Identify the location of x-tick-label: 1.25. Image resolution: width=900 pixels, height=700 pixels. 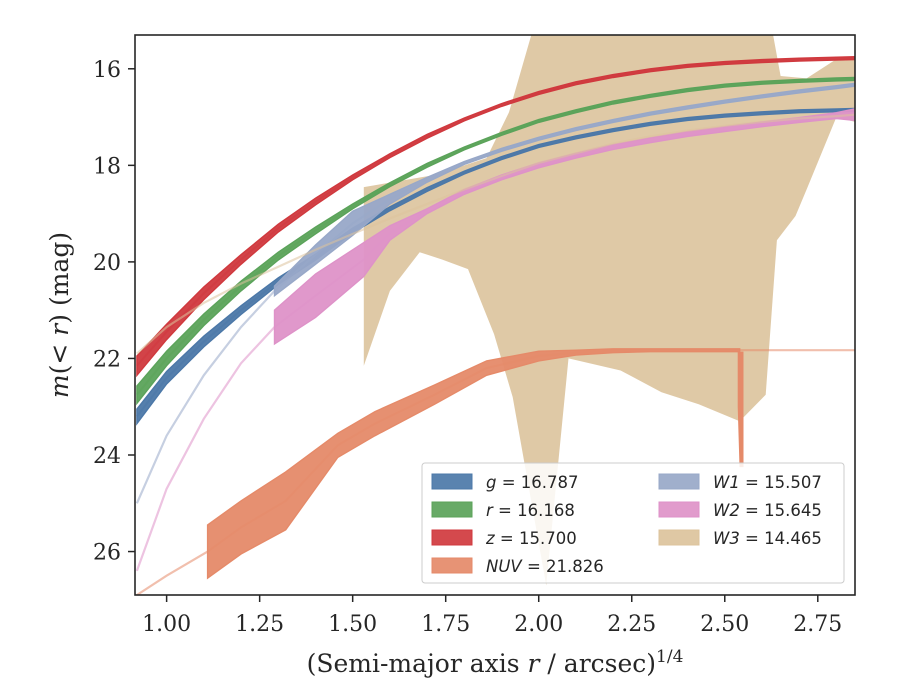
(259, 624).